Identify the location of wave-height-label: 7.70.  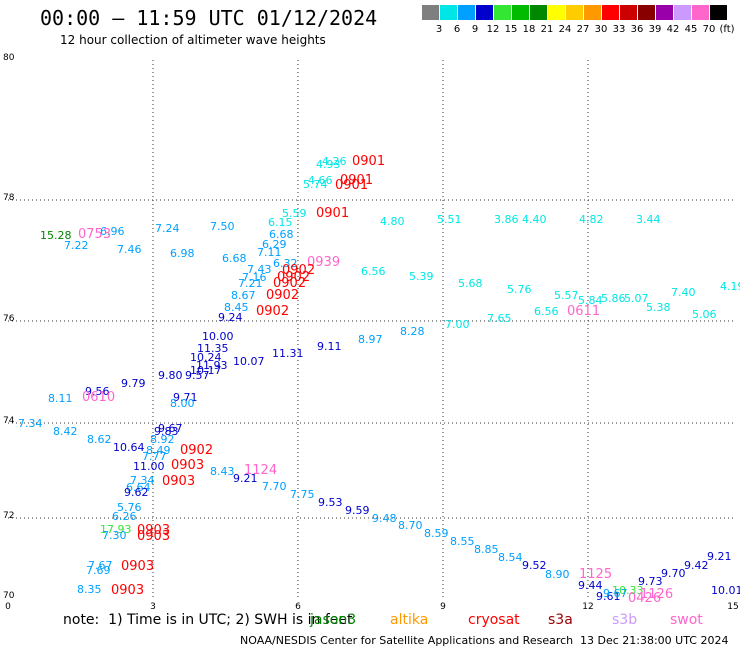
(274, 486).